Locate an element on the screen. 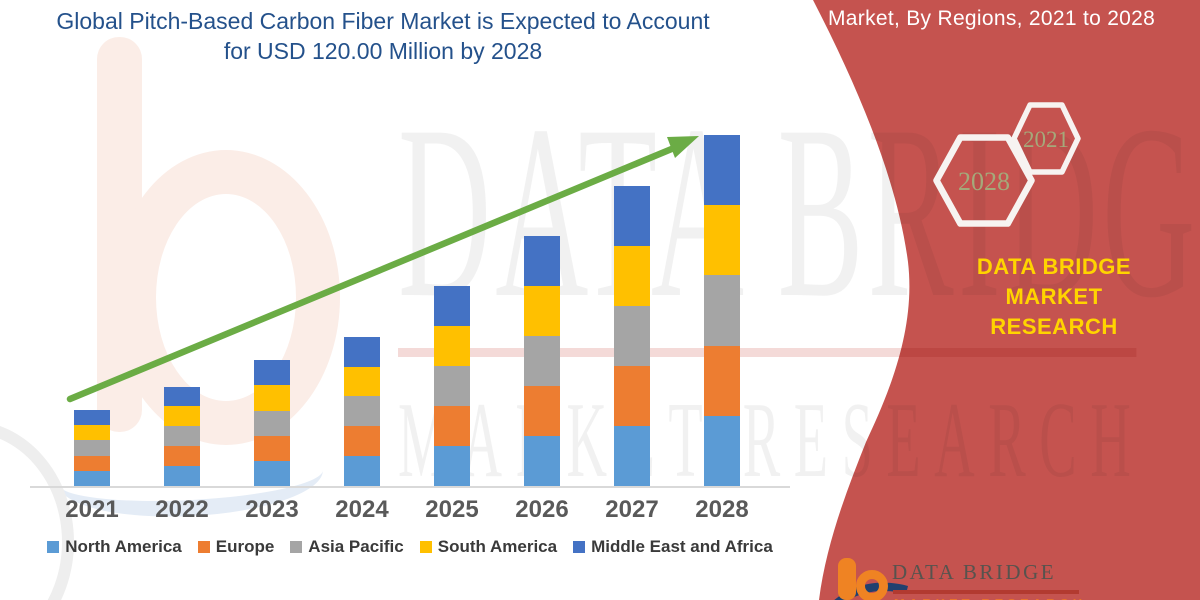 The image size is (1200, 600). x-axis-label: 2025 is located at coordinates (452, 509).